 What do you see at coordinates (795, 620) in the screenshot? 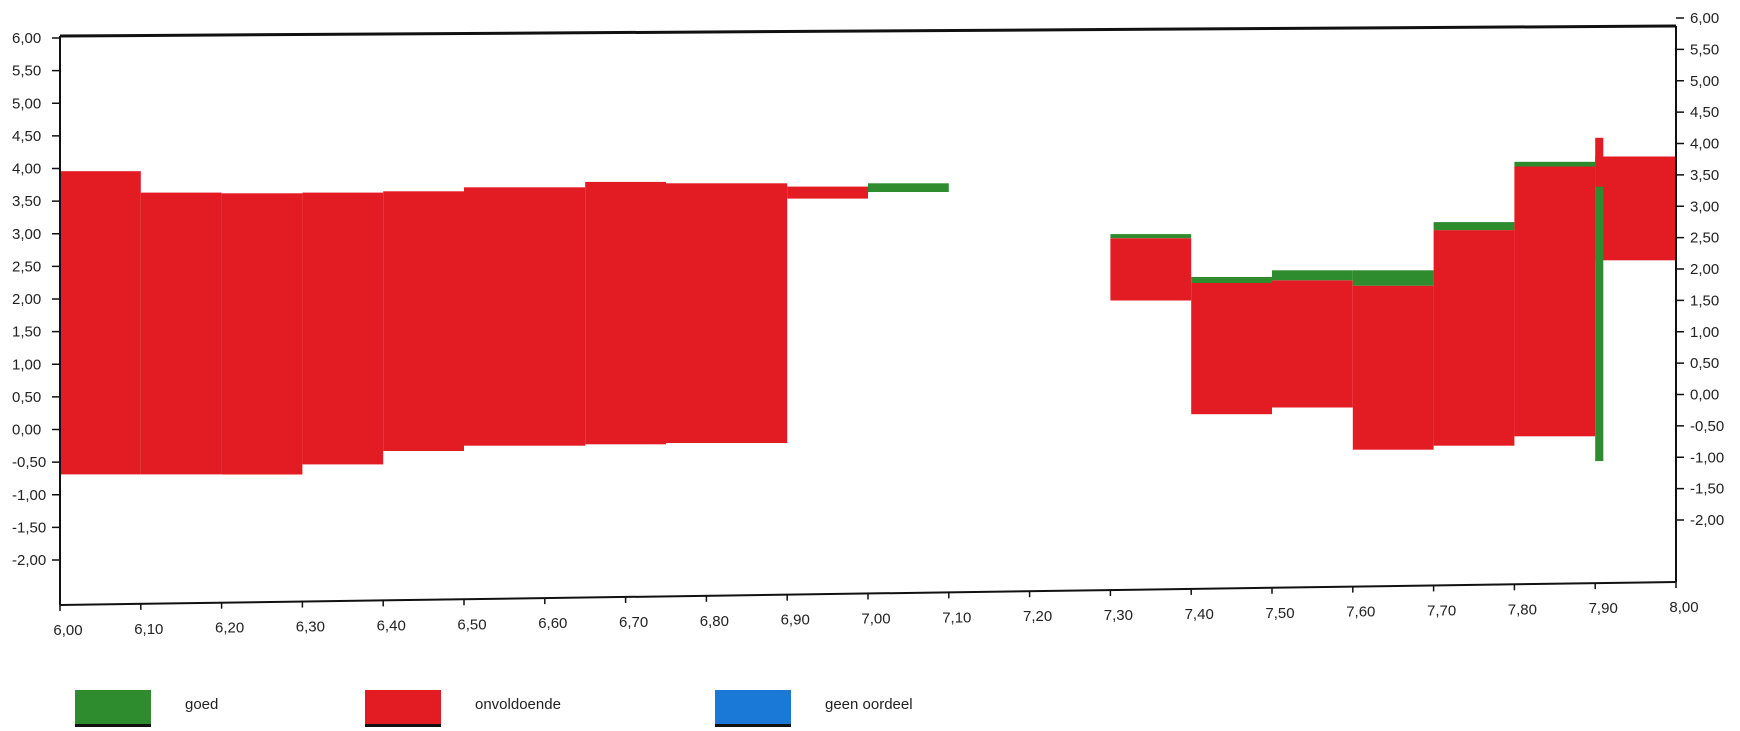
I see `x-tick-label: 6,90` at bounding box center [795, 620].